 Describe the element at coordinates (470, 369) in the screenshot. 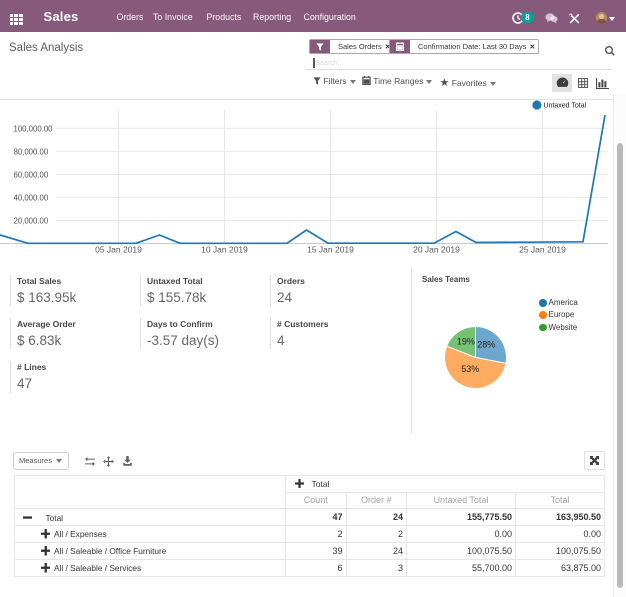

I see `svg-text: 53%` at that location.